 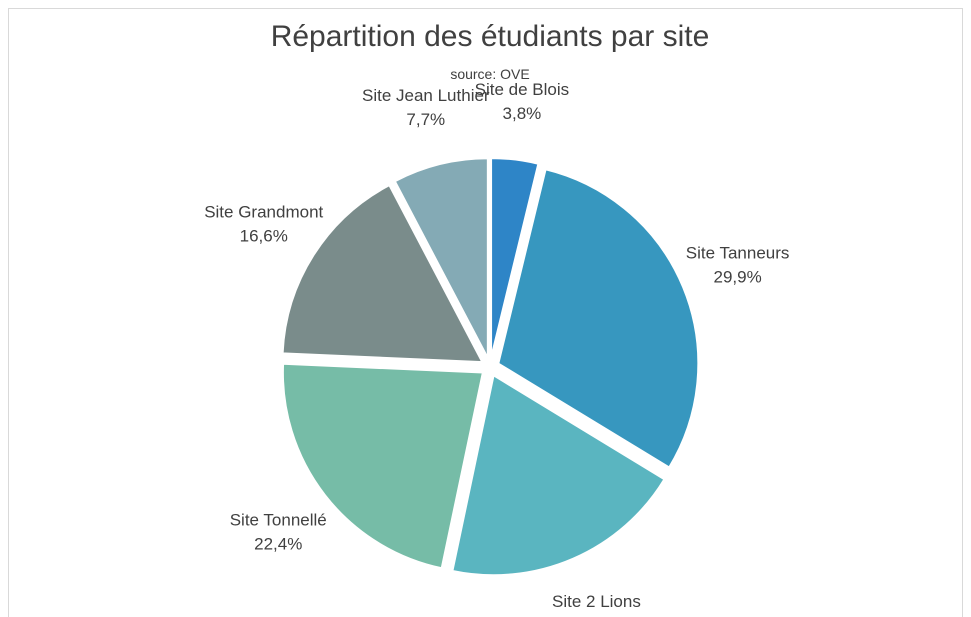 What do you see at coordinates (738, 252) in the screenshot?
I see `slice-label: Site Tanneurs` at bounding box center [738, 252].